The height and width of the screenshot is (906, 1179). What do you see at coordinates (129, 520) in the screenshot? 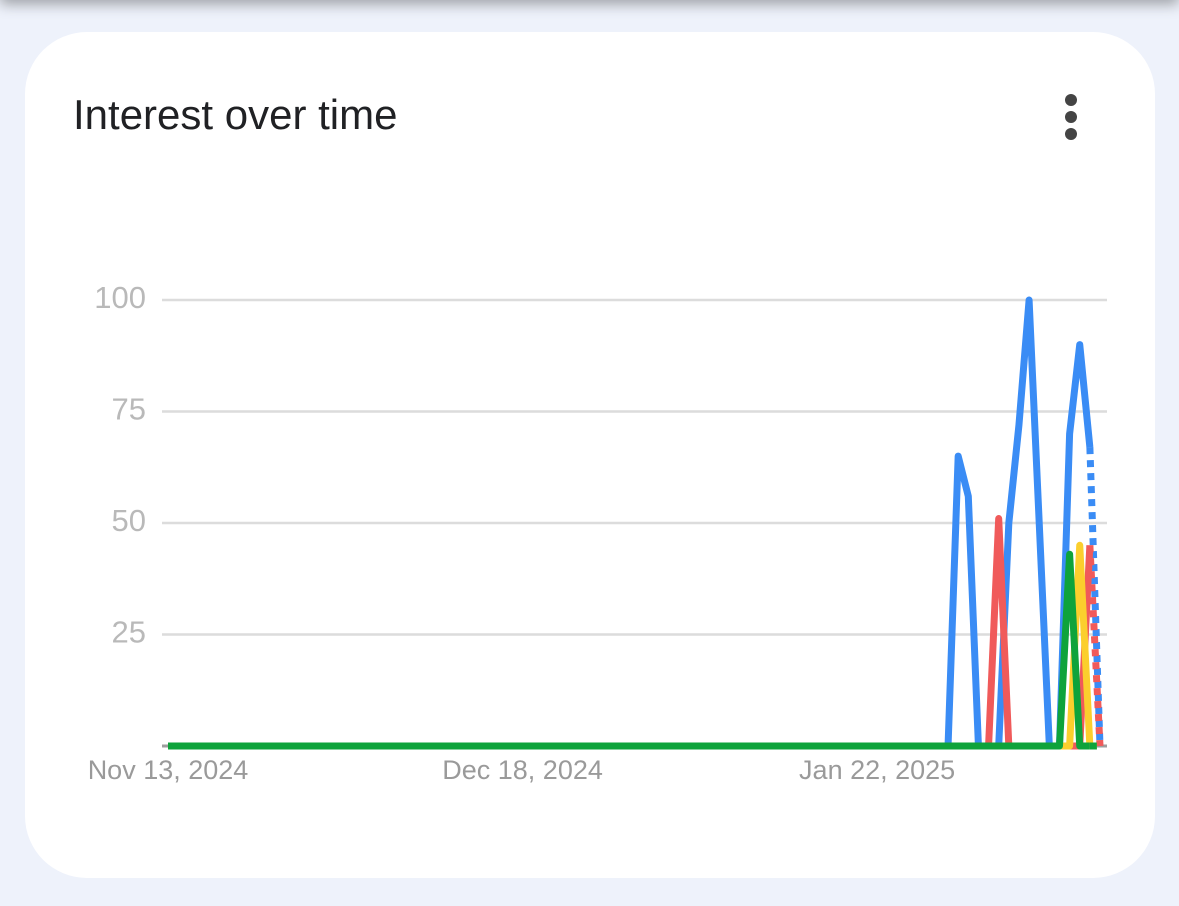
I see `y-tick-label: 50` at bounding box center [129, 520].